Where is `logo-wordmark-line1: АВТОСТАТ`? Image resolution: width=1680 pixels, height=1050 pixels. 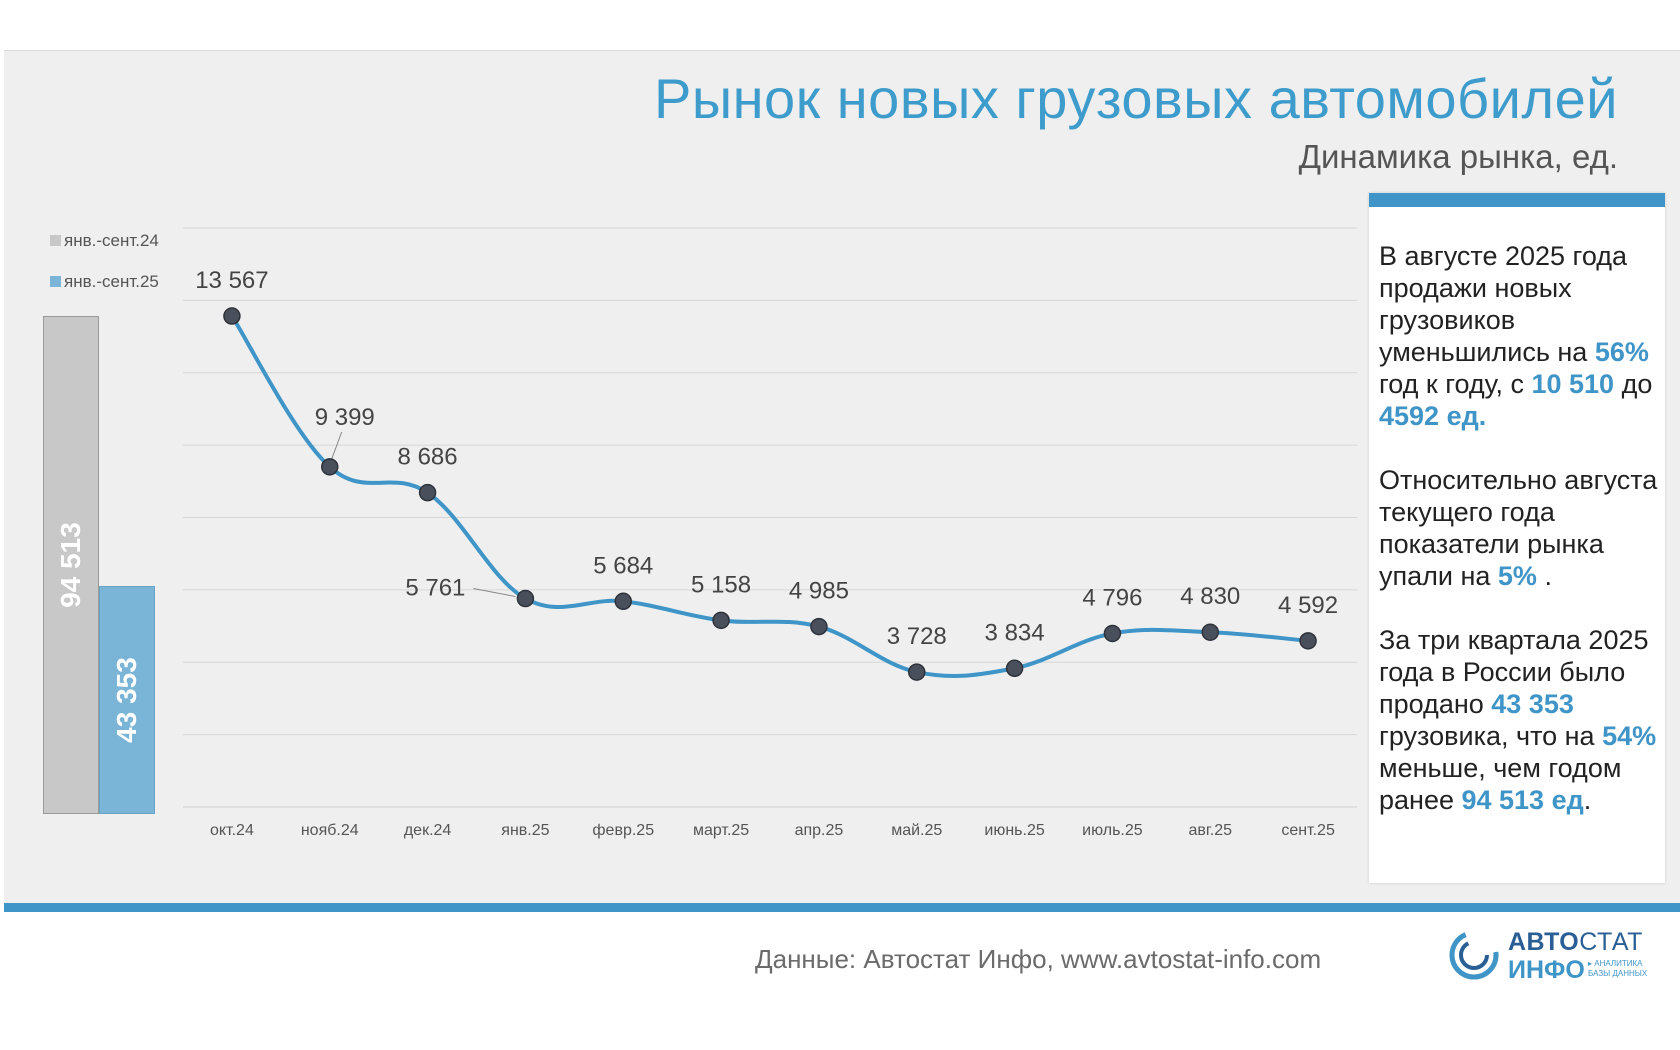
logo-wordmark-line1: АВТОСТАТ is located at coordinates (1575, 942).